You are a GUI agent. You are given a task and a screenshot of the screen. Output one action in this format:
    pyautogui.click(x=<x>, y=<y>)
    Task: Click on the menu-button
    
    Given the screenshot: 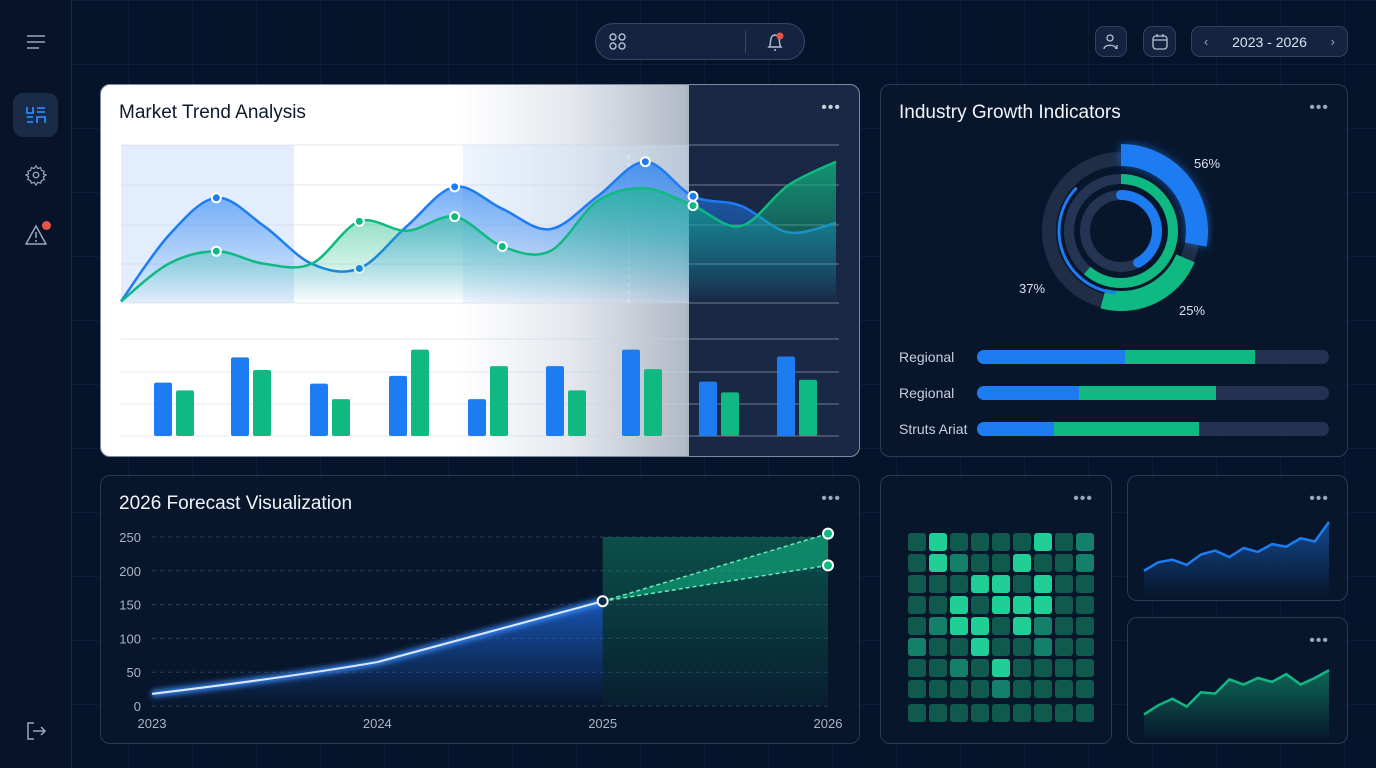 What is the action you would take?
    pyautogui.click(x=35, y=42)
    